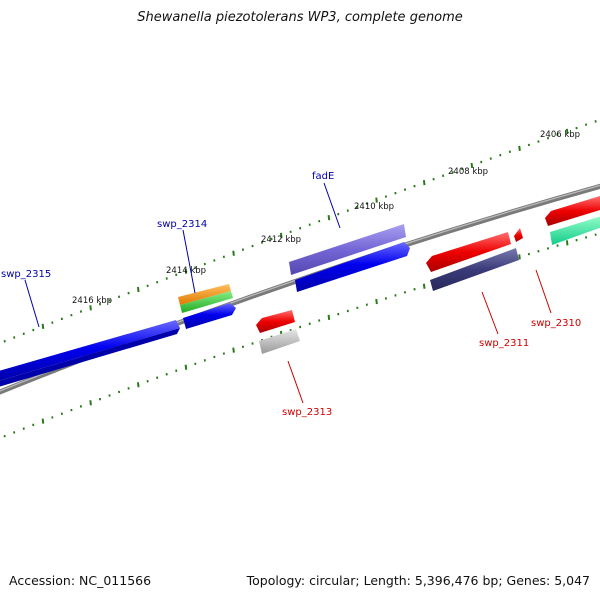 This screenshot has height=600, width=600. I want to click on gene-swp_2314-orange, so click(204, 294).